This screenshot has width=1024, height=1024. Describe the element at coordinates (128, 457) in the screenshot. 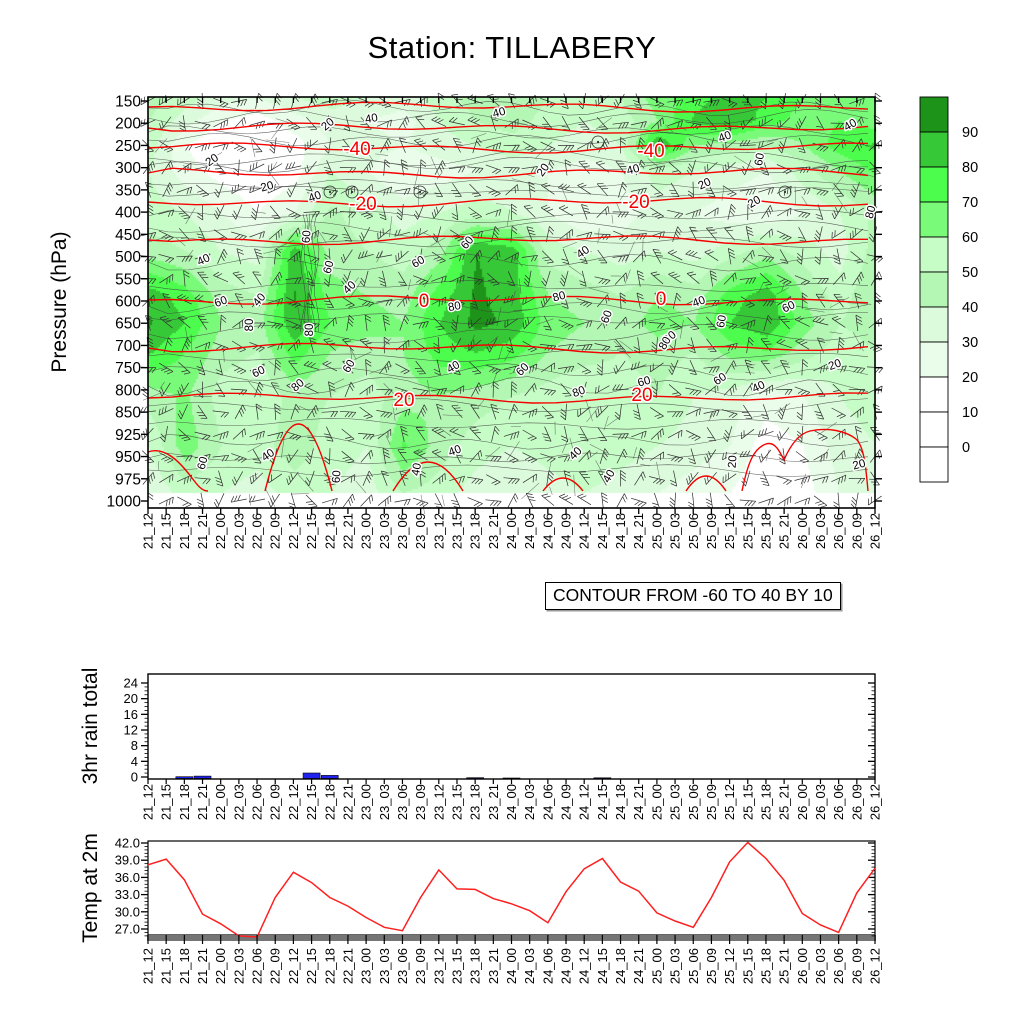

I see `pressure-tick-label: 950` at that location.